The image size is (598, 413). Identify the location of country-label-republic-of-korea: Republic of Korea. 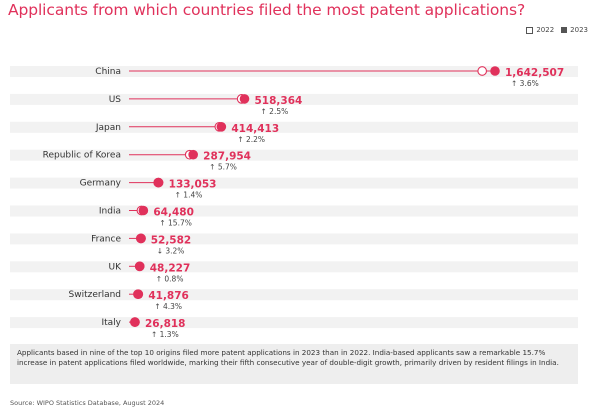
(82, 156).